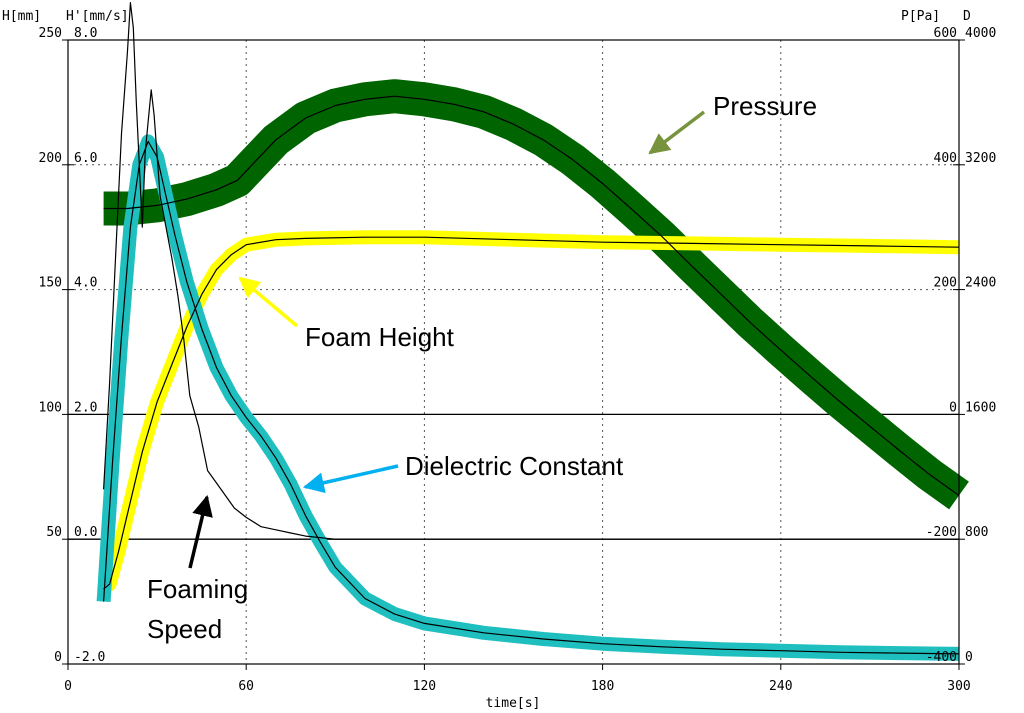  What do you see at coordinates (200, 531) in the screenshot?
I see `annotation-foaming-speed-arrow` at bounding box center [200, 531].